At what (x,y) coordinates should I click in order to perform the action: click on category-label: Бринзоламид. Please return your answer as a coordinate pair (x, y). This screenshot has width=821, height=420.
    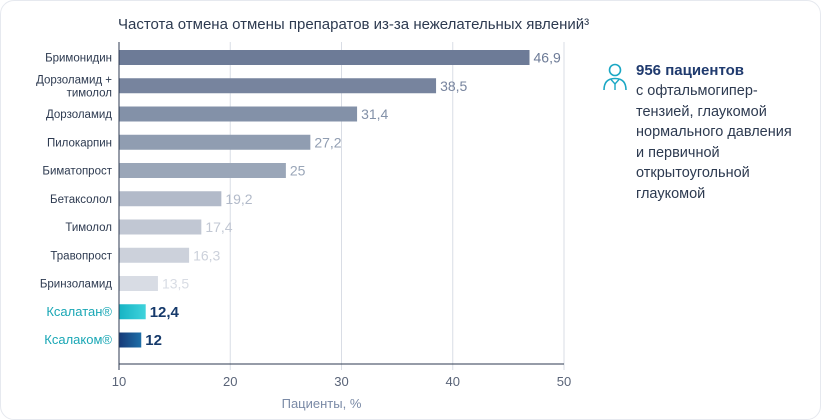
    Looking at the image, I should click on (76, 285).